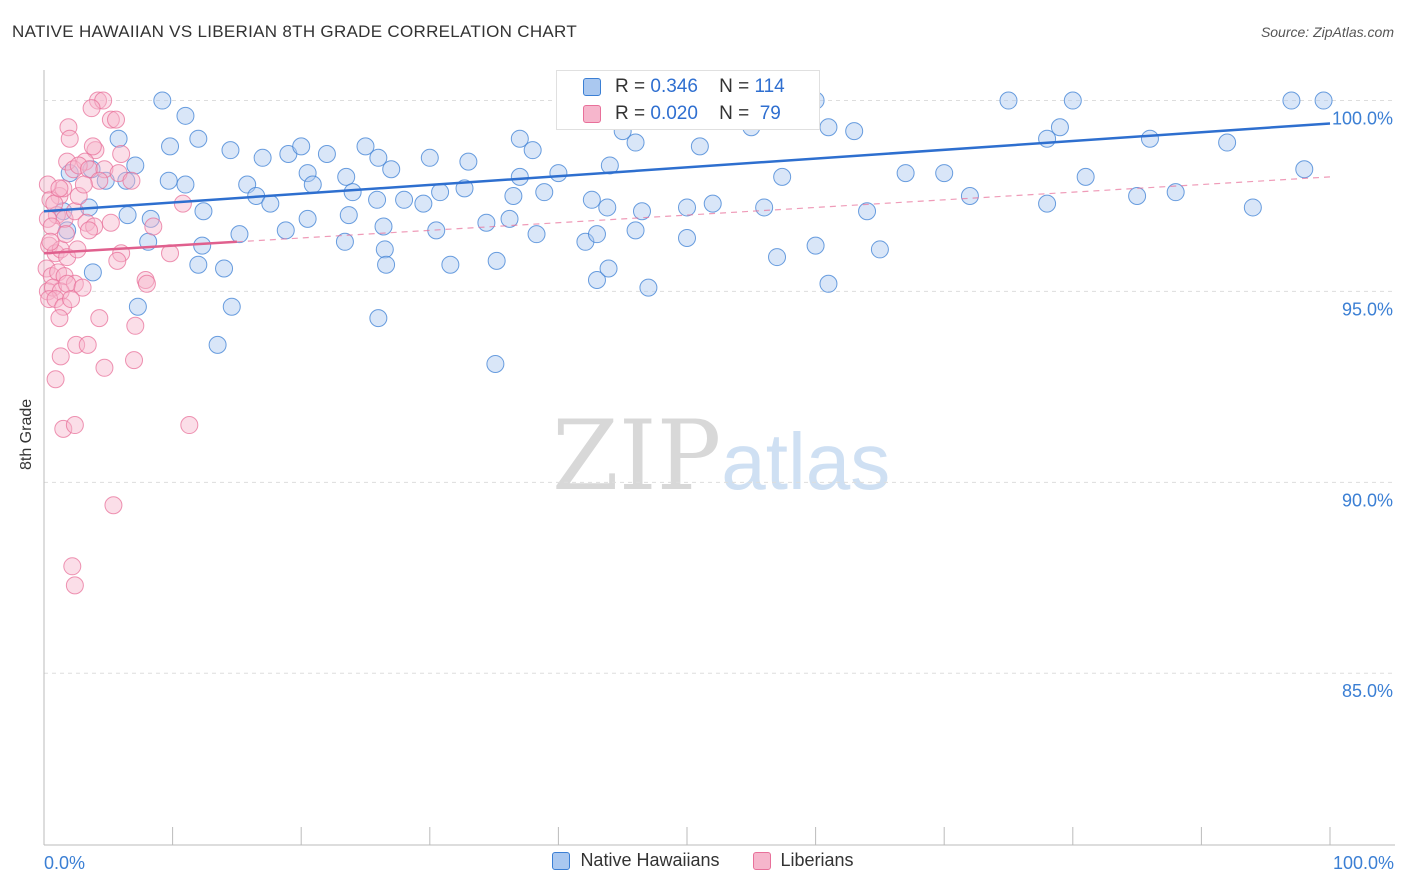 Image resolution: width=1406 pixels, height=892 pixels. I want to click on legend-item-native-hawaiians: Native Hawaiians, so click(636, 860).